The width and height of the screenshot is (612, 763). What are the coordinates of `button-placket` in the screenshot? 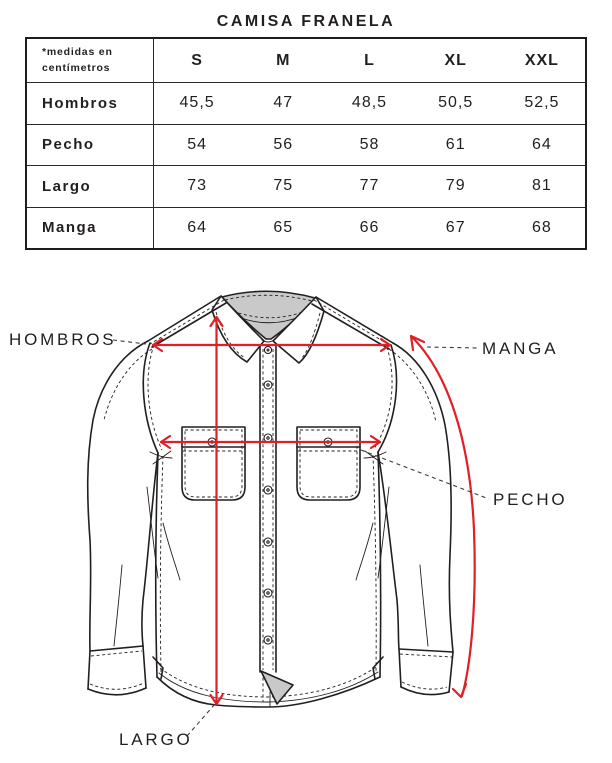 It's located at (276, 526).